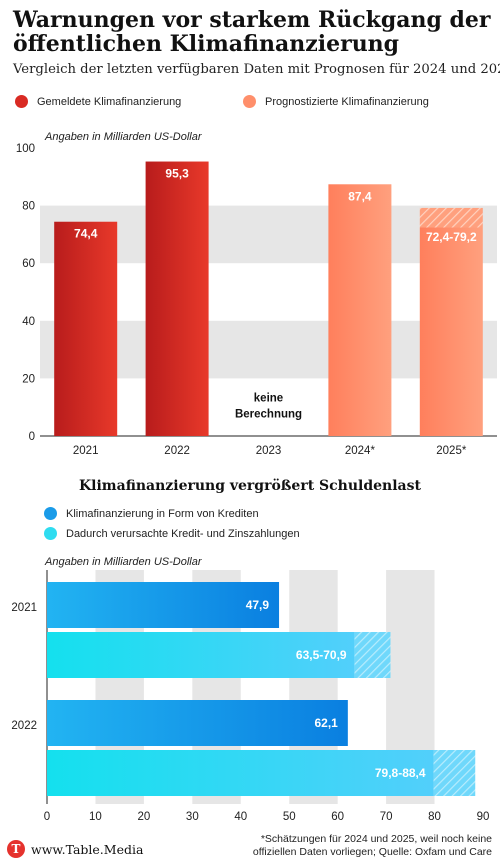 The image size is (500, 863). What do you see at coordinates (28, 379) in the screenshot?
I see `y-tick-label: 20` at bounding box center [28, 379].